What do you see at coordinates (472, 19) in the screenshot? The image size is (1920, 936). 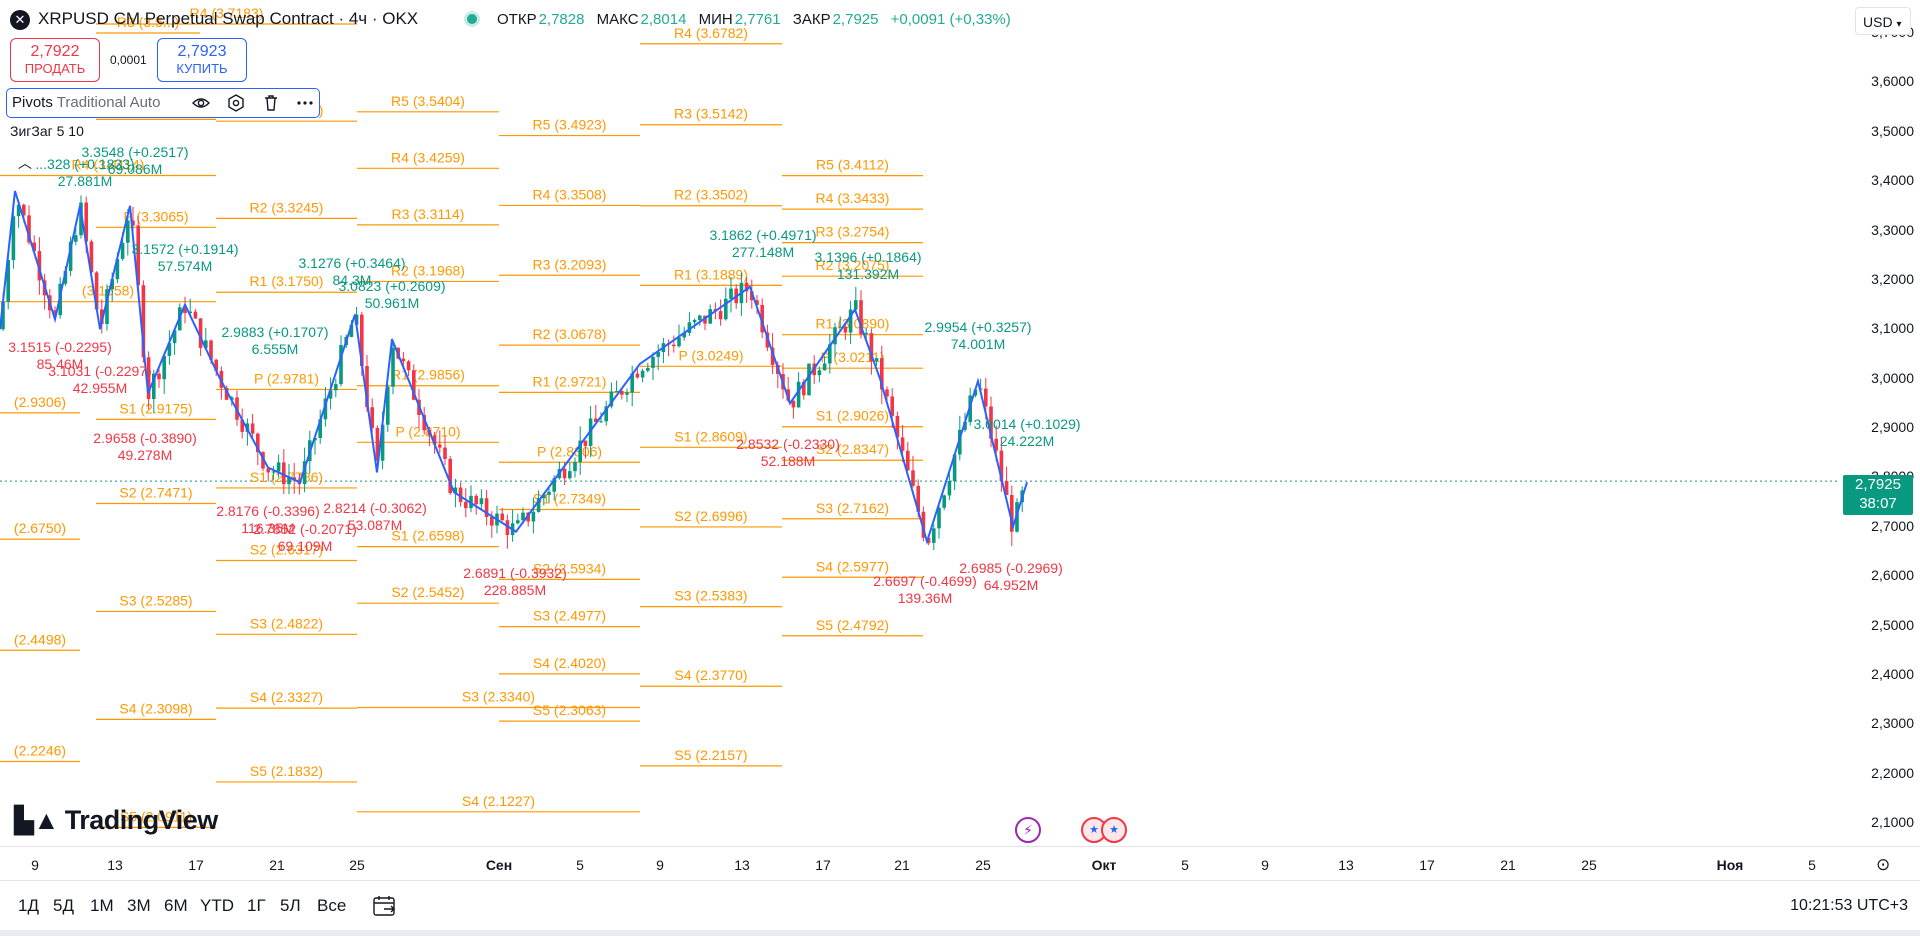 I see `market-status-icon` at bounding box center [472, 19].